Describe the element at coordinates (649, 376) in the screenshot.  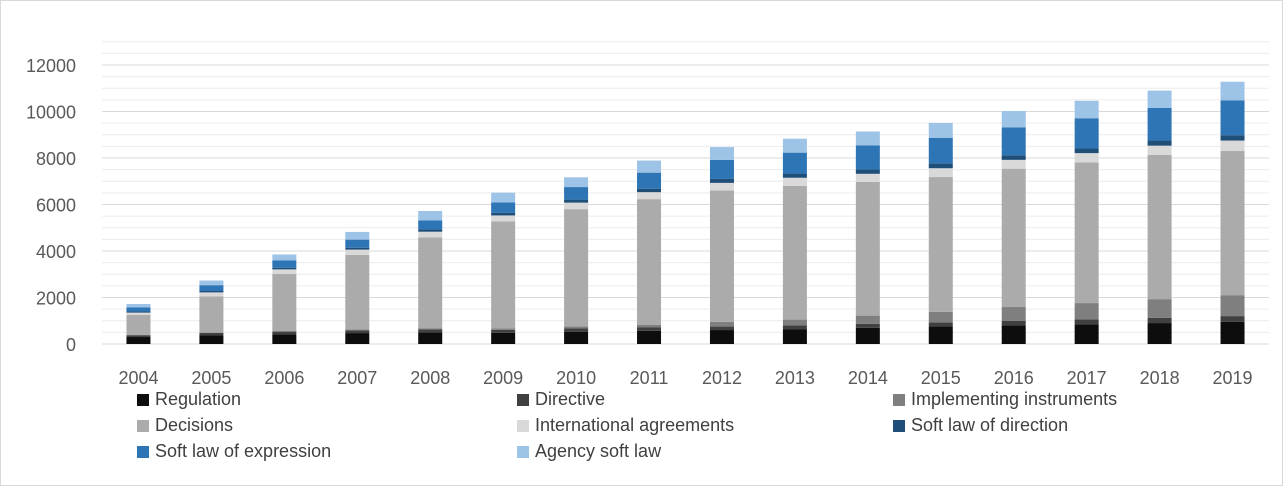
I see `x-tick-label: 2011` at that location.